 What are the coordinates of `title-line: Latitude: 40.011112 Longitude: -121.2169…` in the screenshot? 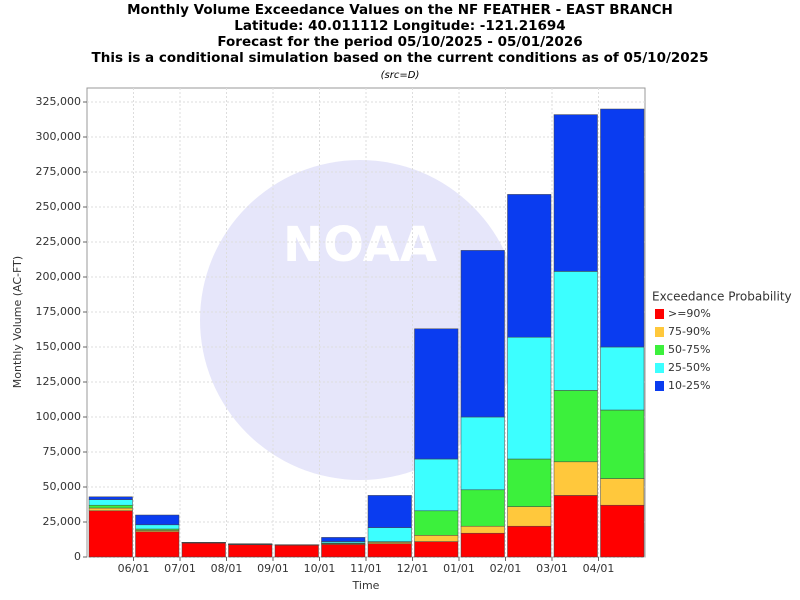 It's located at (399, 26).